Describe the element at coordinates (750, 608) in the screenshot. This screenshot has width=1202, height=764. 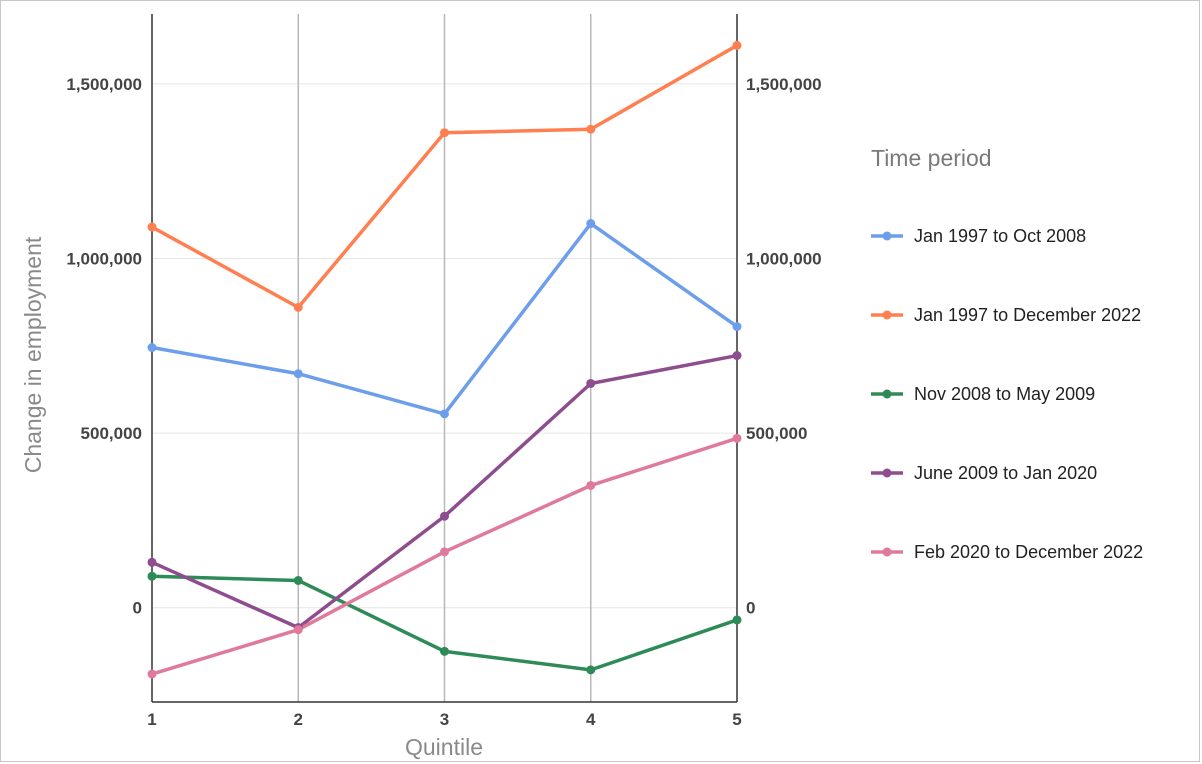
I see `y-tick-label-right: 0` at that location.